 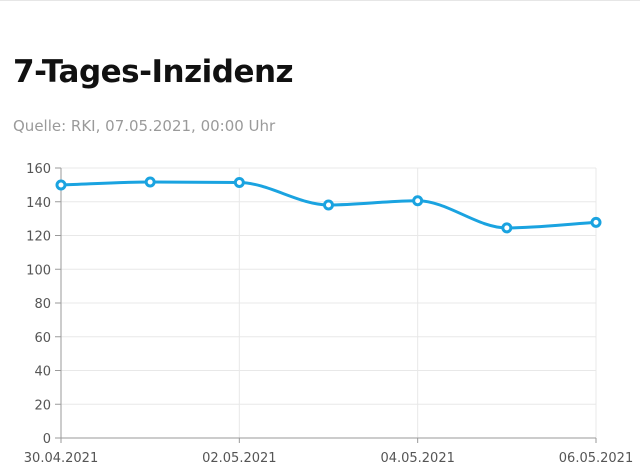 I want to click on y-axis-ticks: 0 20 40 60 80 100 120 140 160, so click(x=43, y=304).